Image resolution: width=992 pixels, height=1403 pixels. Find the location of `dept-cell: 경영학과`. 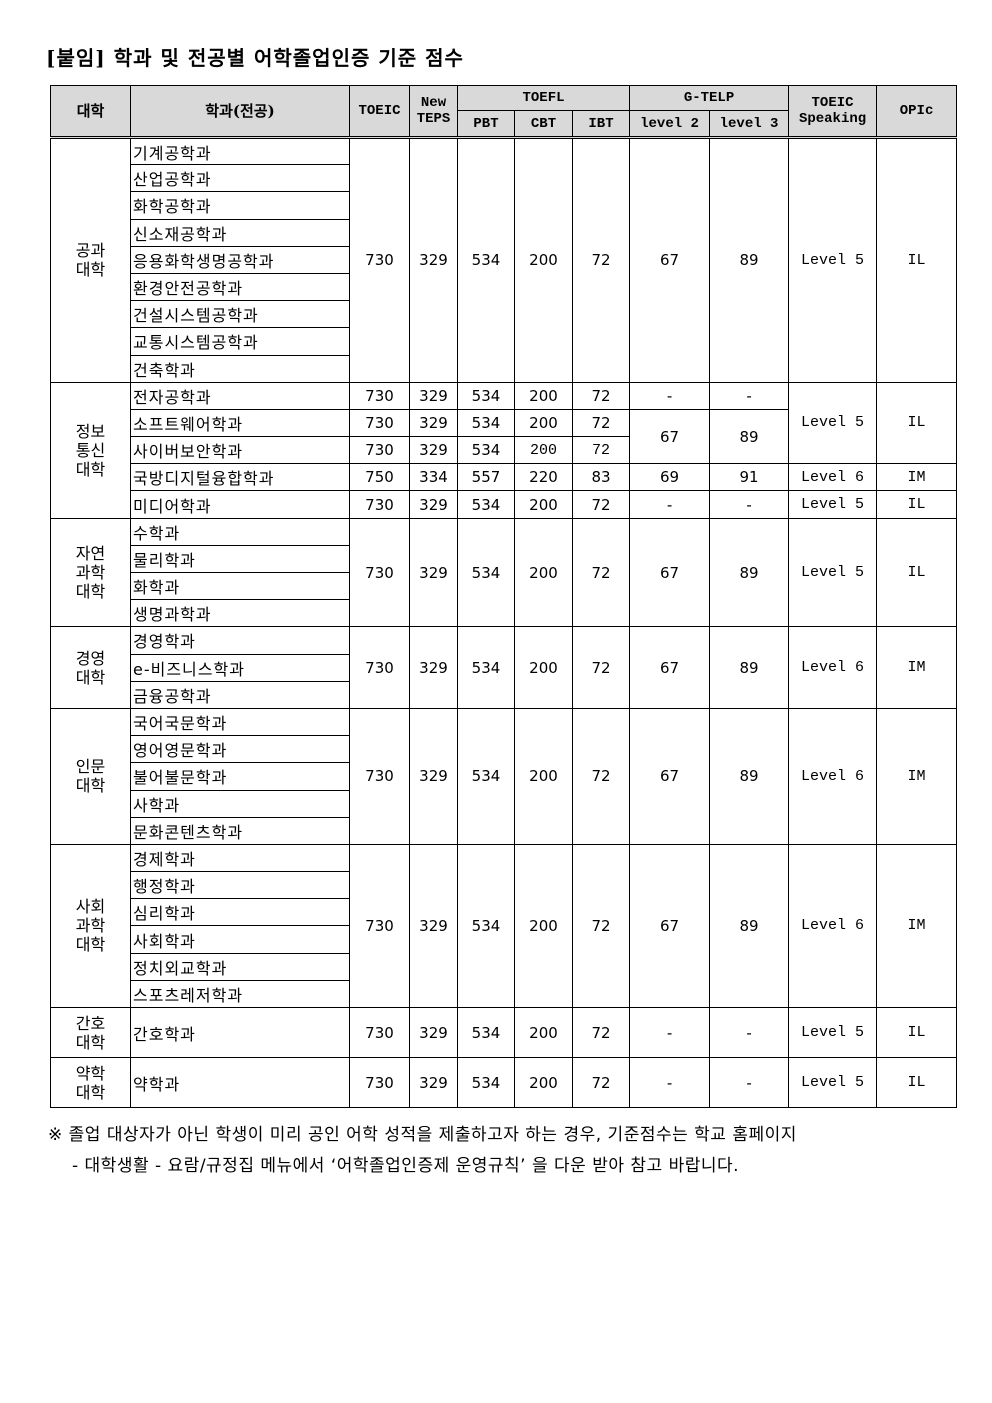

dept-cell: 경영학과 is located at coordinates (240, 640).